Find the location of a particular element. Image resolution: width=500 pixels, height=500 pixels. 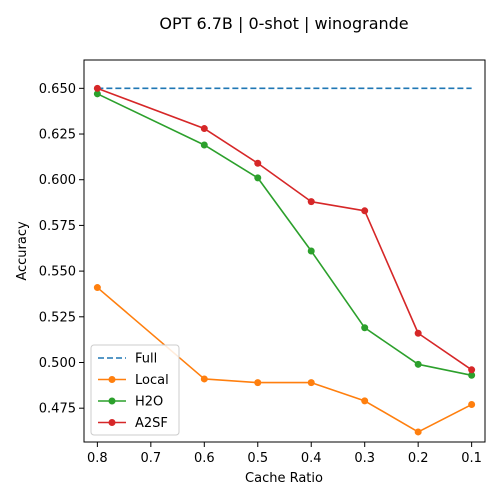

y-tick-label: 0.600 is located at coordinates (57, 180).